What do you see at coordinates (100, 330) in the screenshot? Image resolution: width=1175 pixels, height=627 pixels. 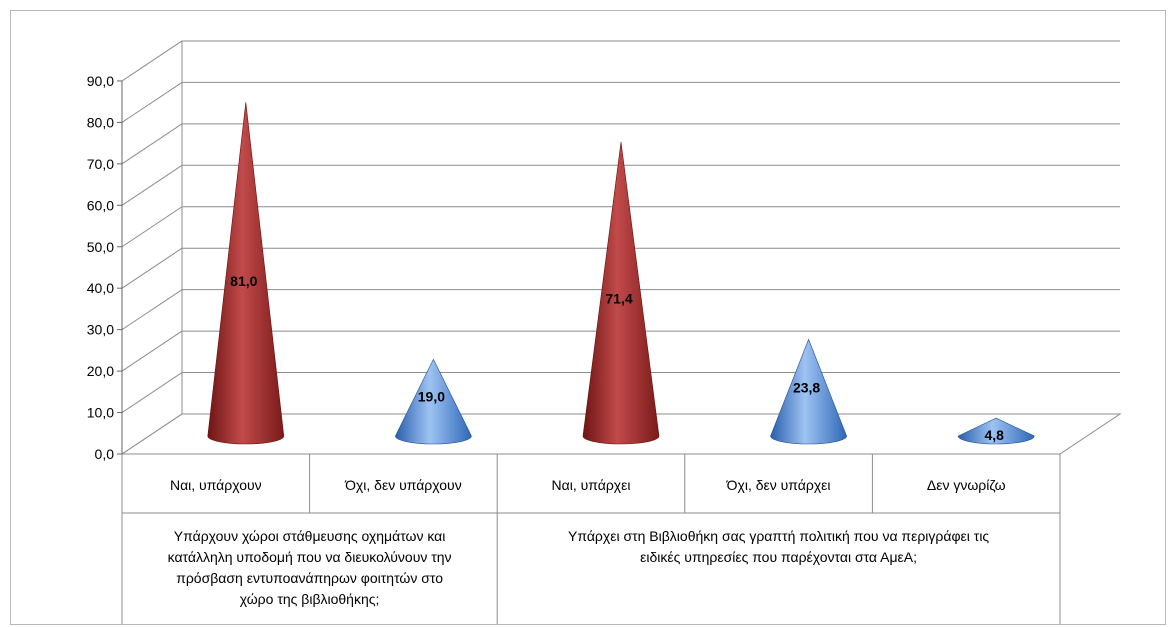 I see `y-tick-label: 30,0` at bounding box center [100, 330].